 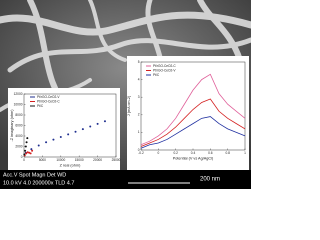 What do you see at coordinates (245, 153) in the screenshot?
I see `x-tick-label: 1` at bounding box center [245, 153].